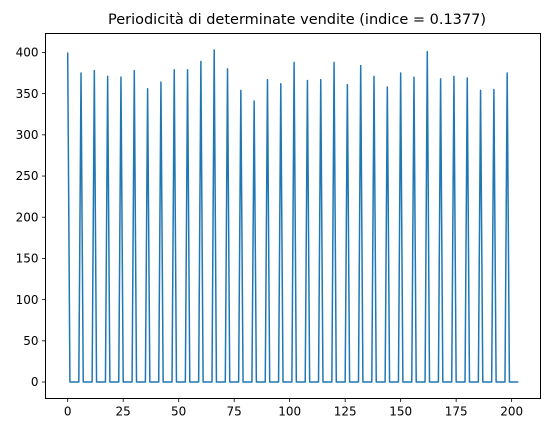 This screenshot has width=552, height=435. I want to click on x-tick-label: 125, so click(345, 412).